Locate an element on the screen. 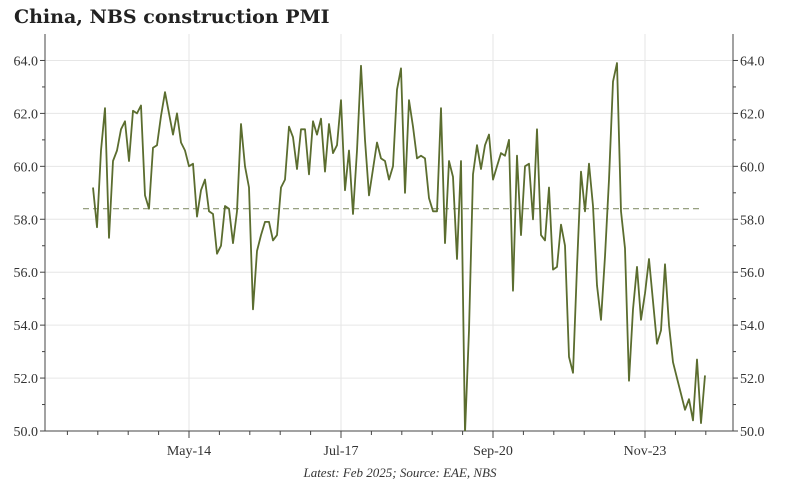 The width and height of the screenshot is (800, 485). y-tick-label-left: 60.0 is located at coordinates (26, 167).